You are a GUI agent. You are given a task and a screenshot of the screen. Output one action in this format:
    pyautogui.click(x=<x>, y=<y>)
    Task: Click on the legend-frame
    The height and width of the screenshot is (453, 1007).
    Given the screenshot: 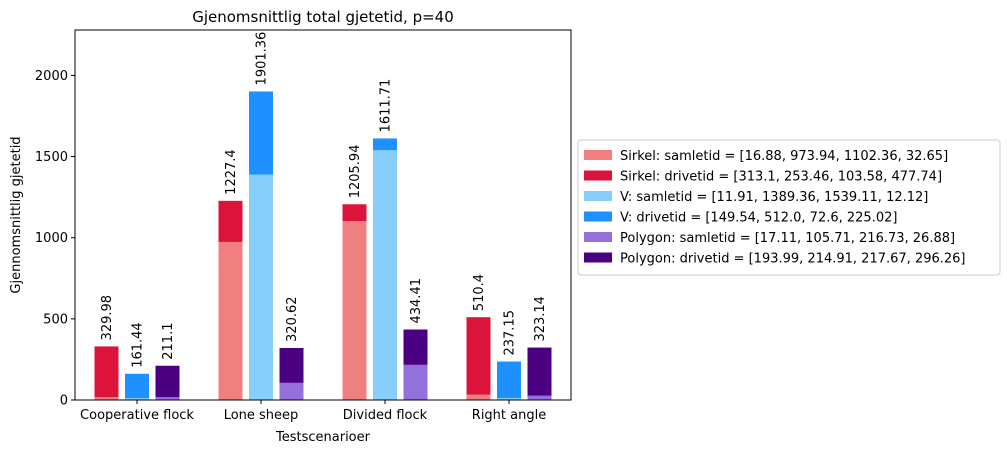 What is the action you would take?
    pyautogui.click(x=789, y=207)
    